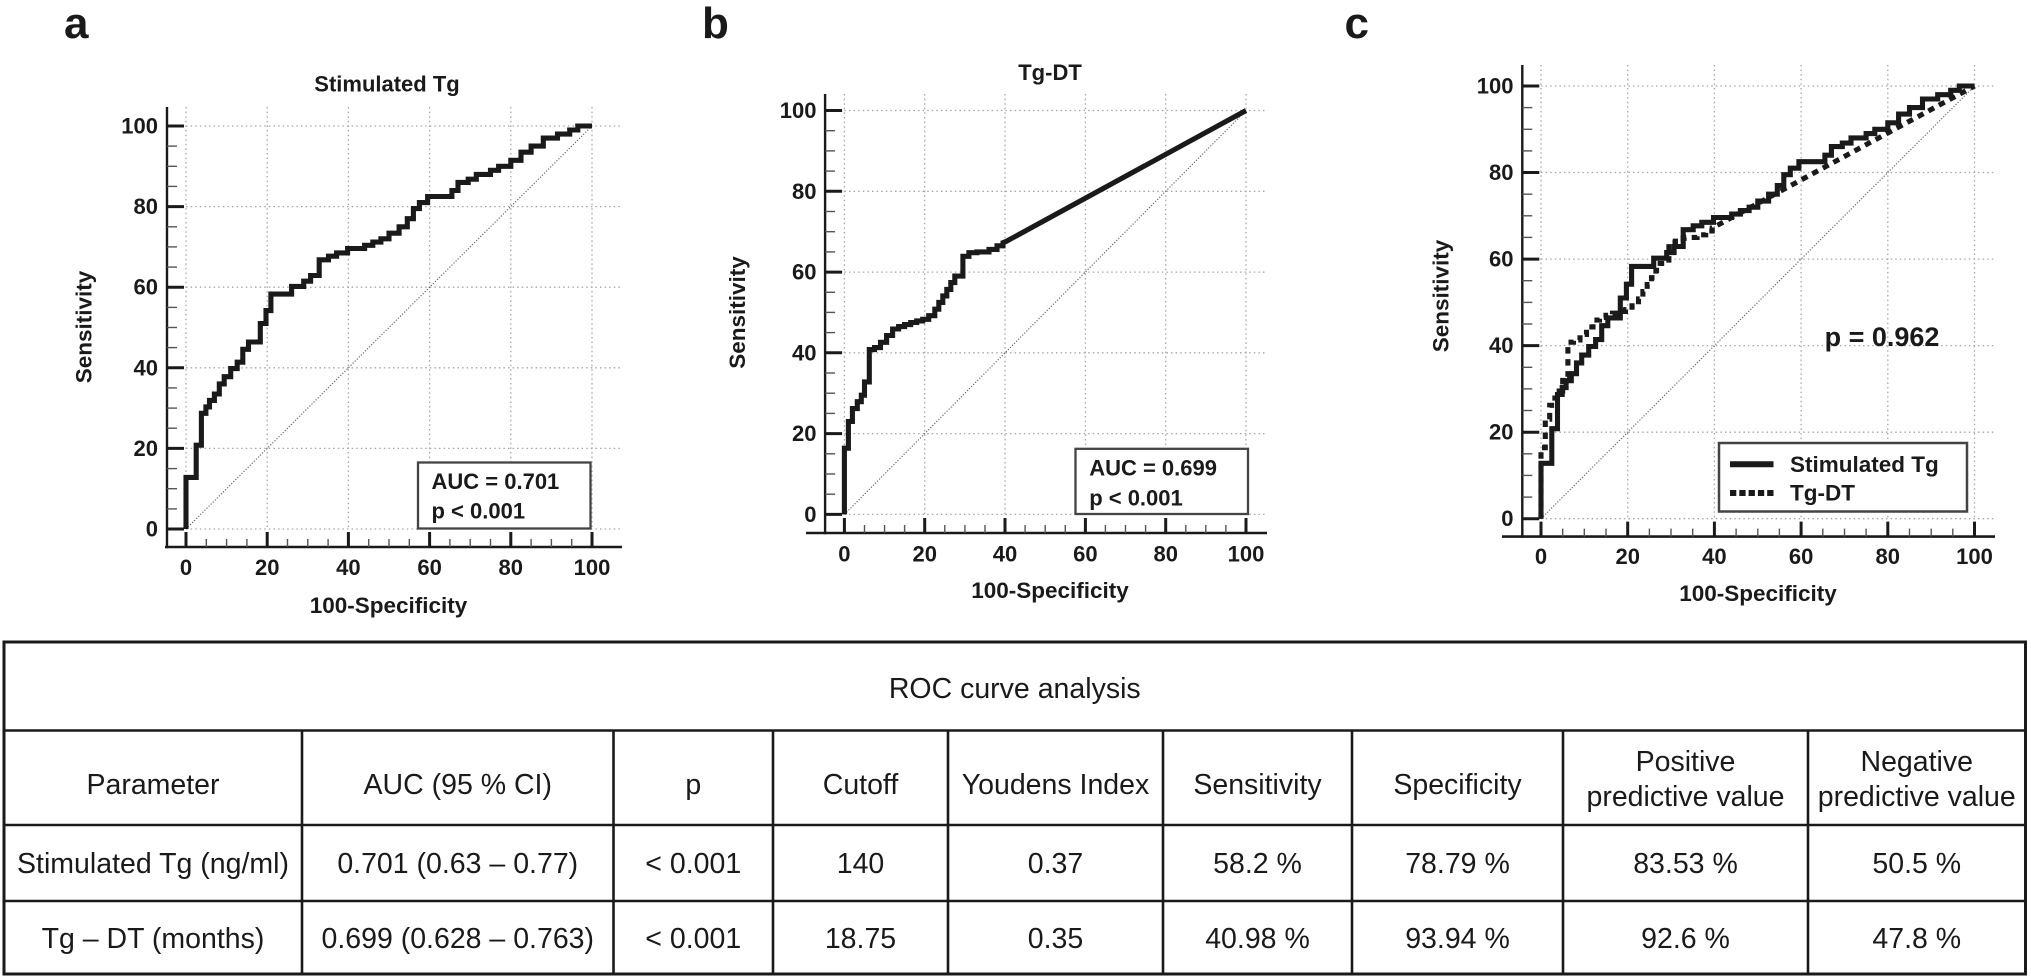  I want to click on svg-text: 0.699 (0.628 – 0.763), so click(457, 939).